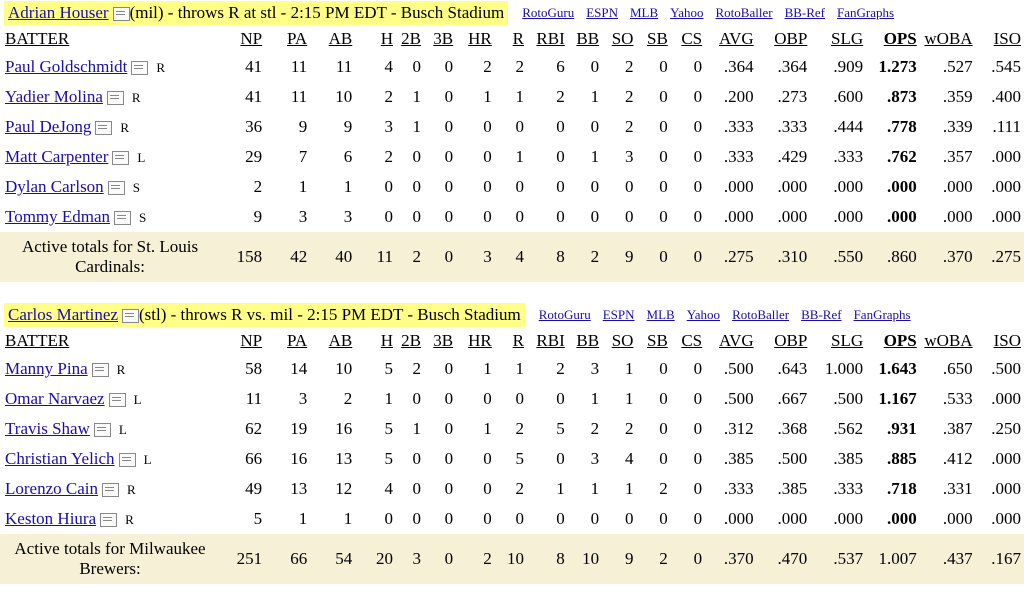 The width and height of the screenshot is (1024, 602). I want to click on stat-woba: .000, so click(957, 216).